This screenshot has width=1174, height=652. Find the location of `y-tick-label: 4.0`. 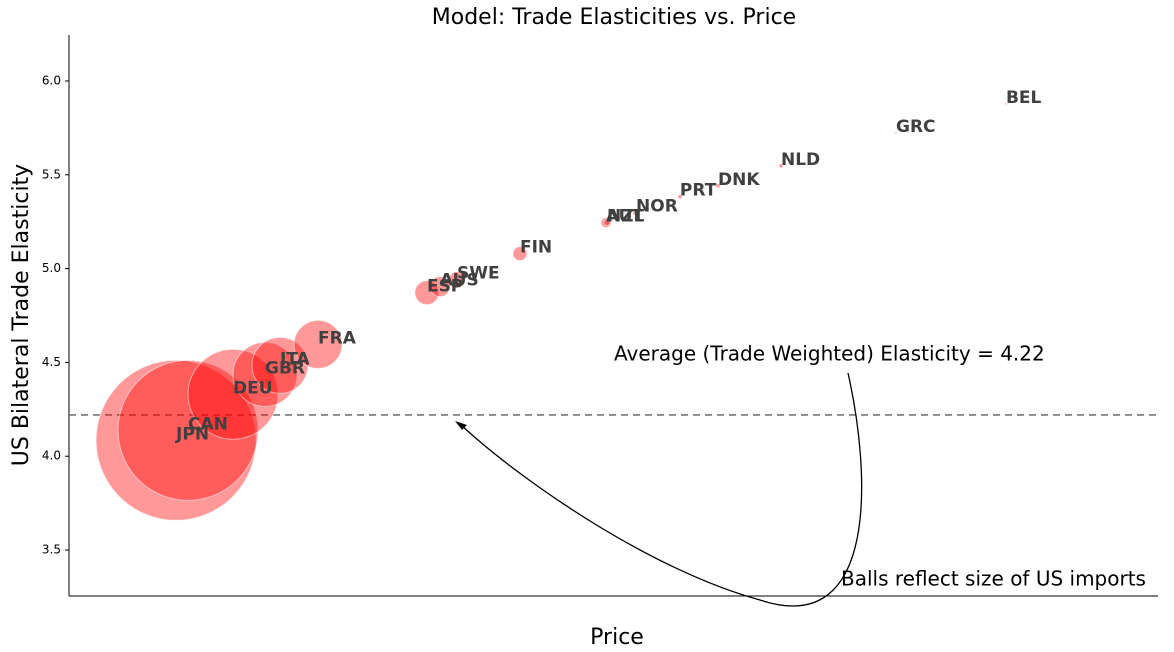

y-tick-label: 4.0 is located at coordinates (51, 456).